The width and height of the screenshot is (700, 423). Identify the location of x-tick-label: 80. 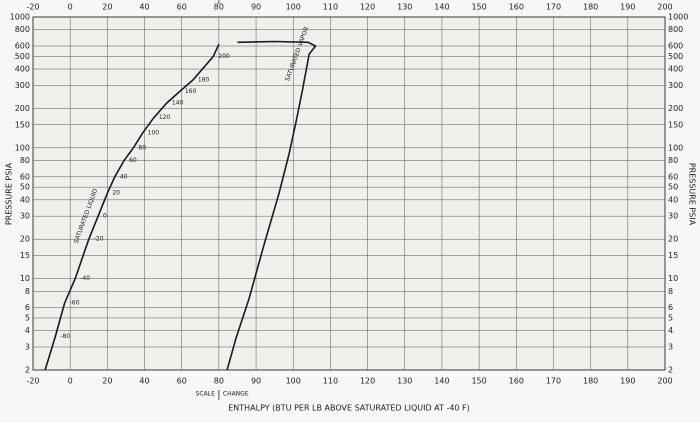
(219, 381).